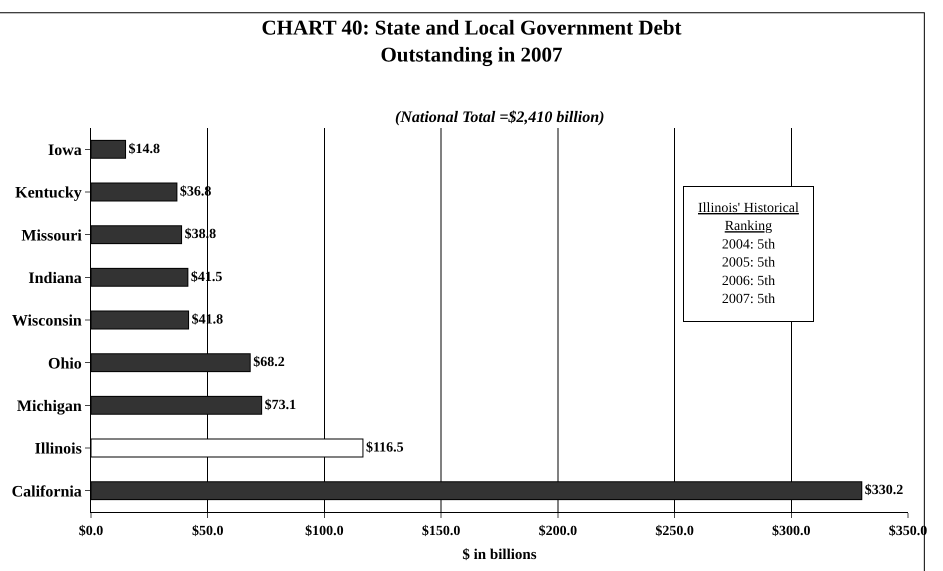 Image resolution: width=943 pixels, height=571 pixels. What do you see at coordinates (558, 531) in the screenshot?
I see `x-tick-label: $200.0` at bounding box center [558, 531].